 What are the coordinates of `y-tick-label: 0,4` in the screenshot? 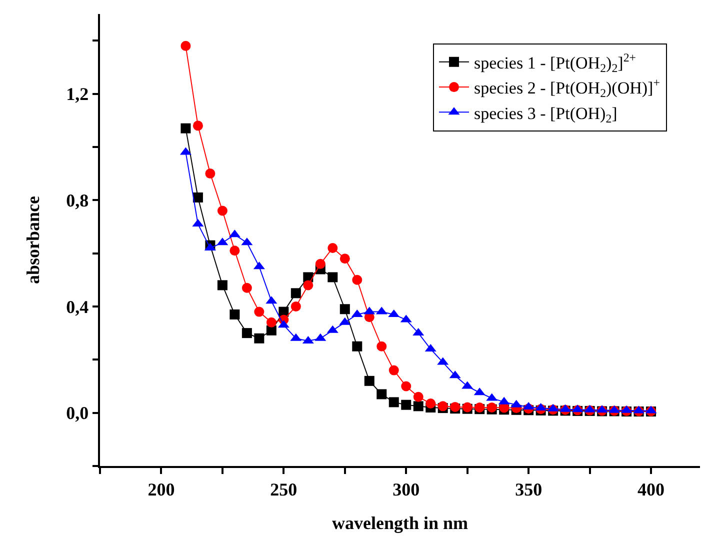 It's located at (77, 306).